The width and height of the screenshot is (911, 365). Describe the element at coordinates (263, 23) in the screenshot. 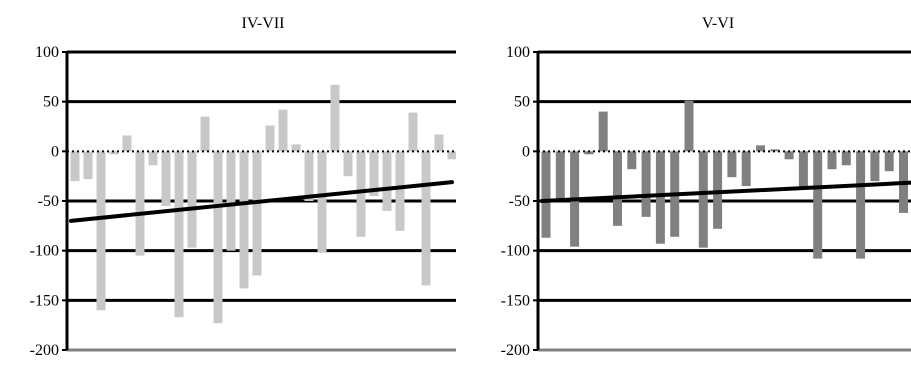

I see `chart-title: IV-VII` at that location.